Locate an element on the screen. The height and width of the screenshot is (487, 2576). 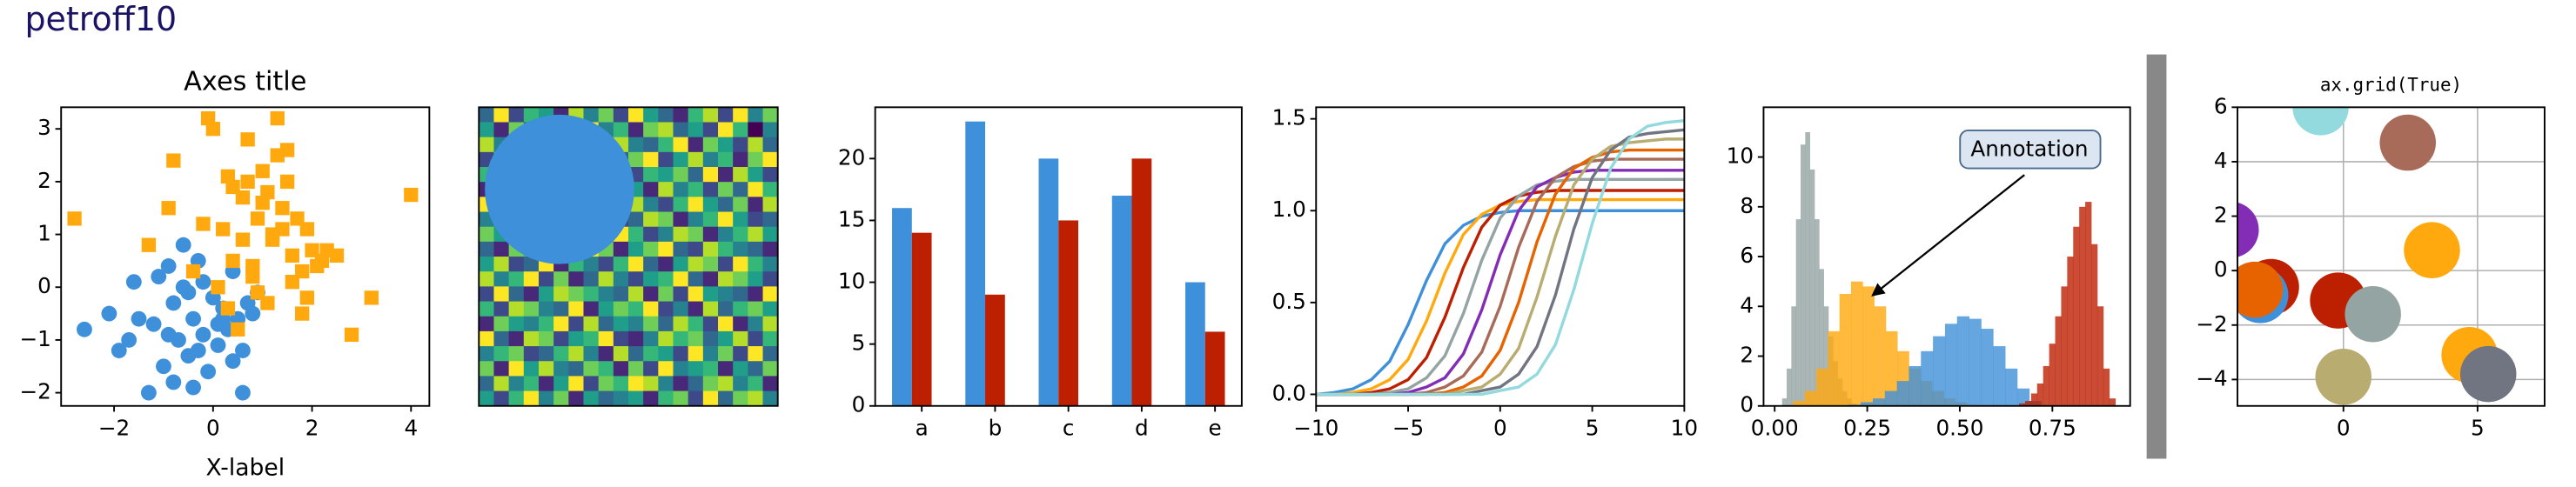
bar is located at coordinates (1215, 368).